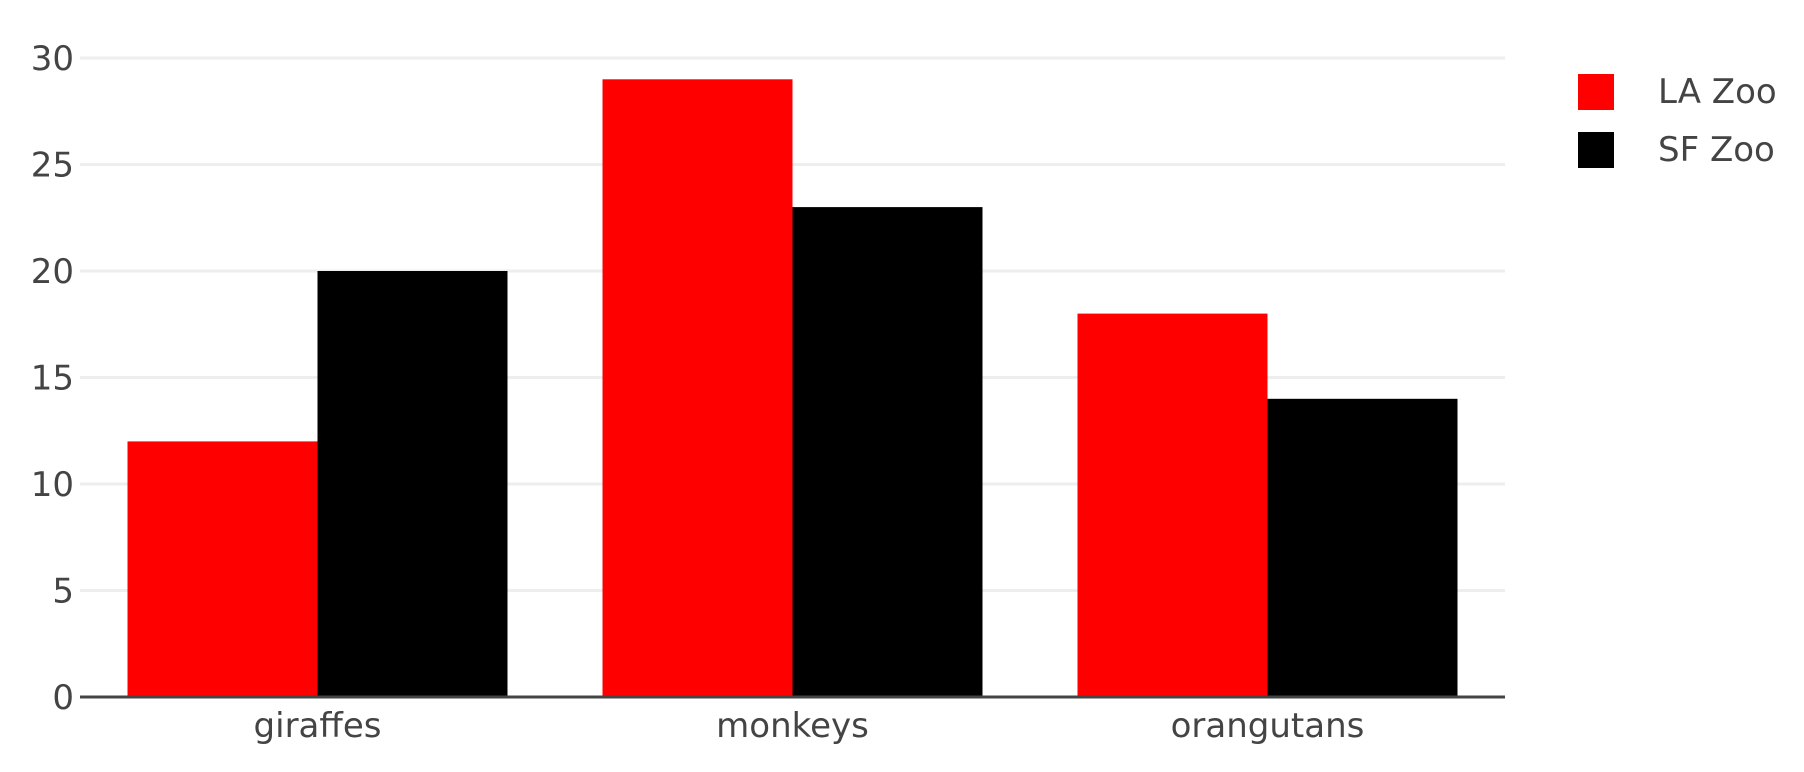  I want to click on legend: LA Zoo SF Zoo, so click(1677, 121).